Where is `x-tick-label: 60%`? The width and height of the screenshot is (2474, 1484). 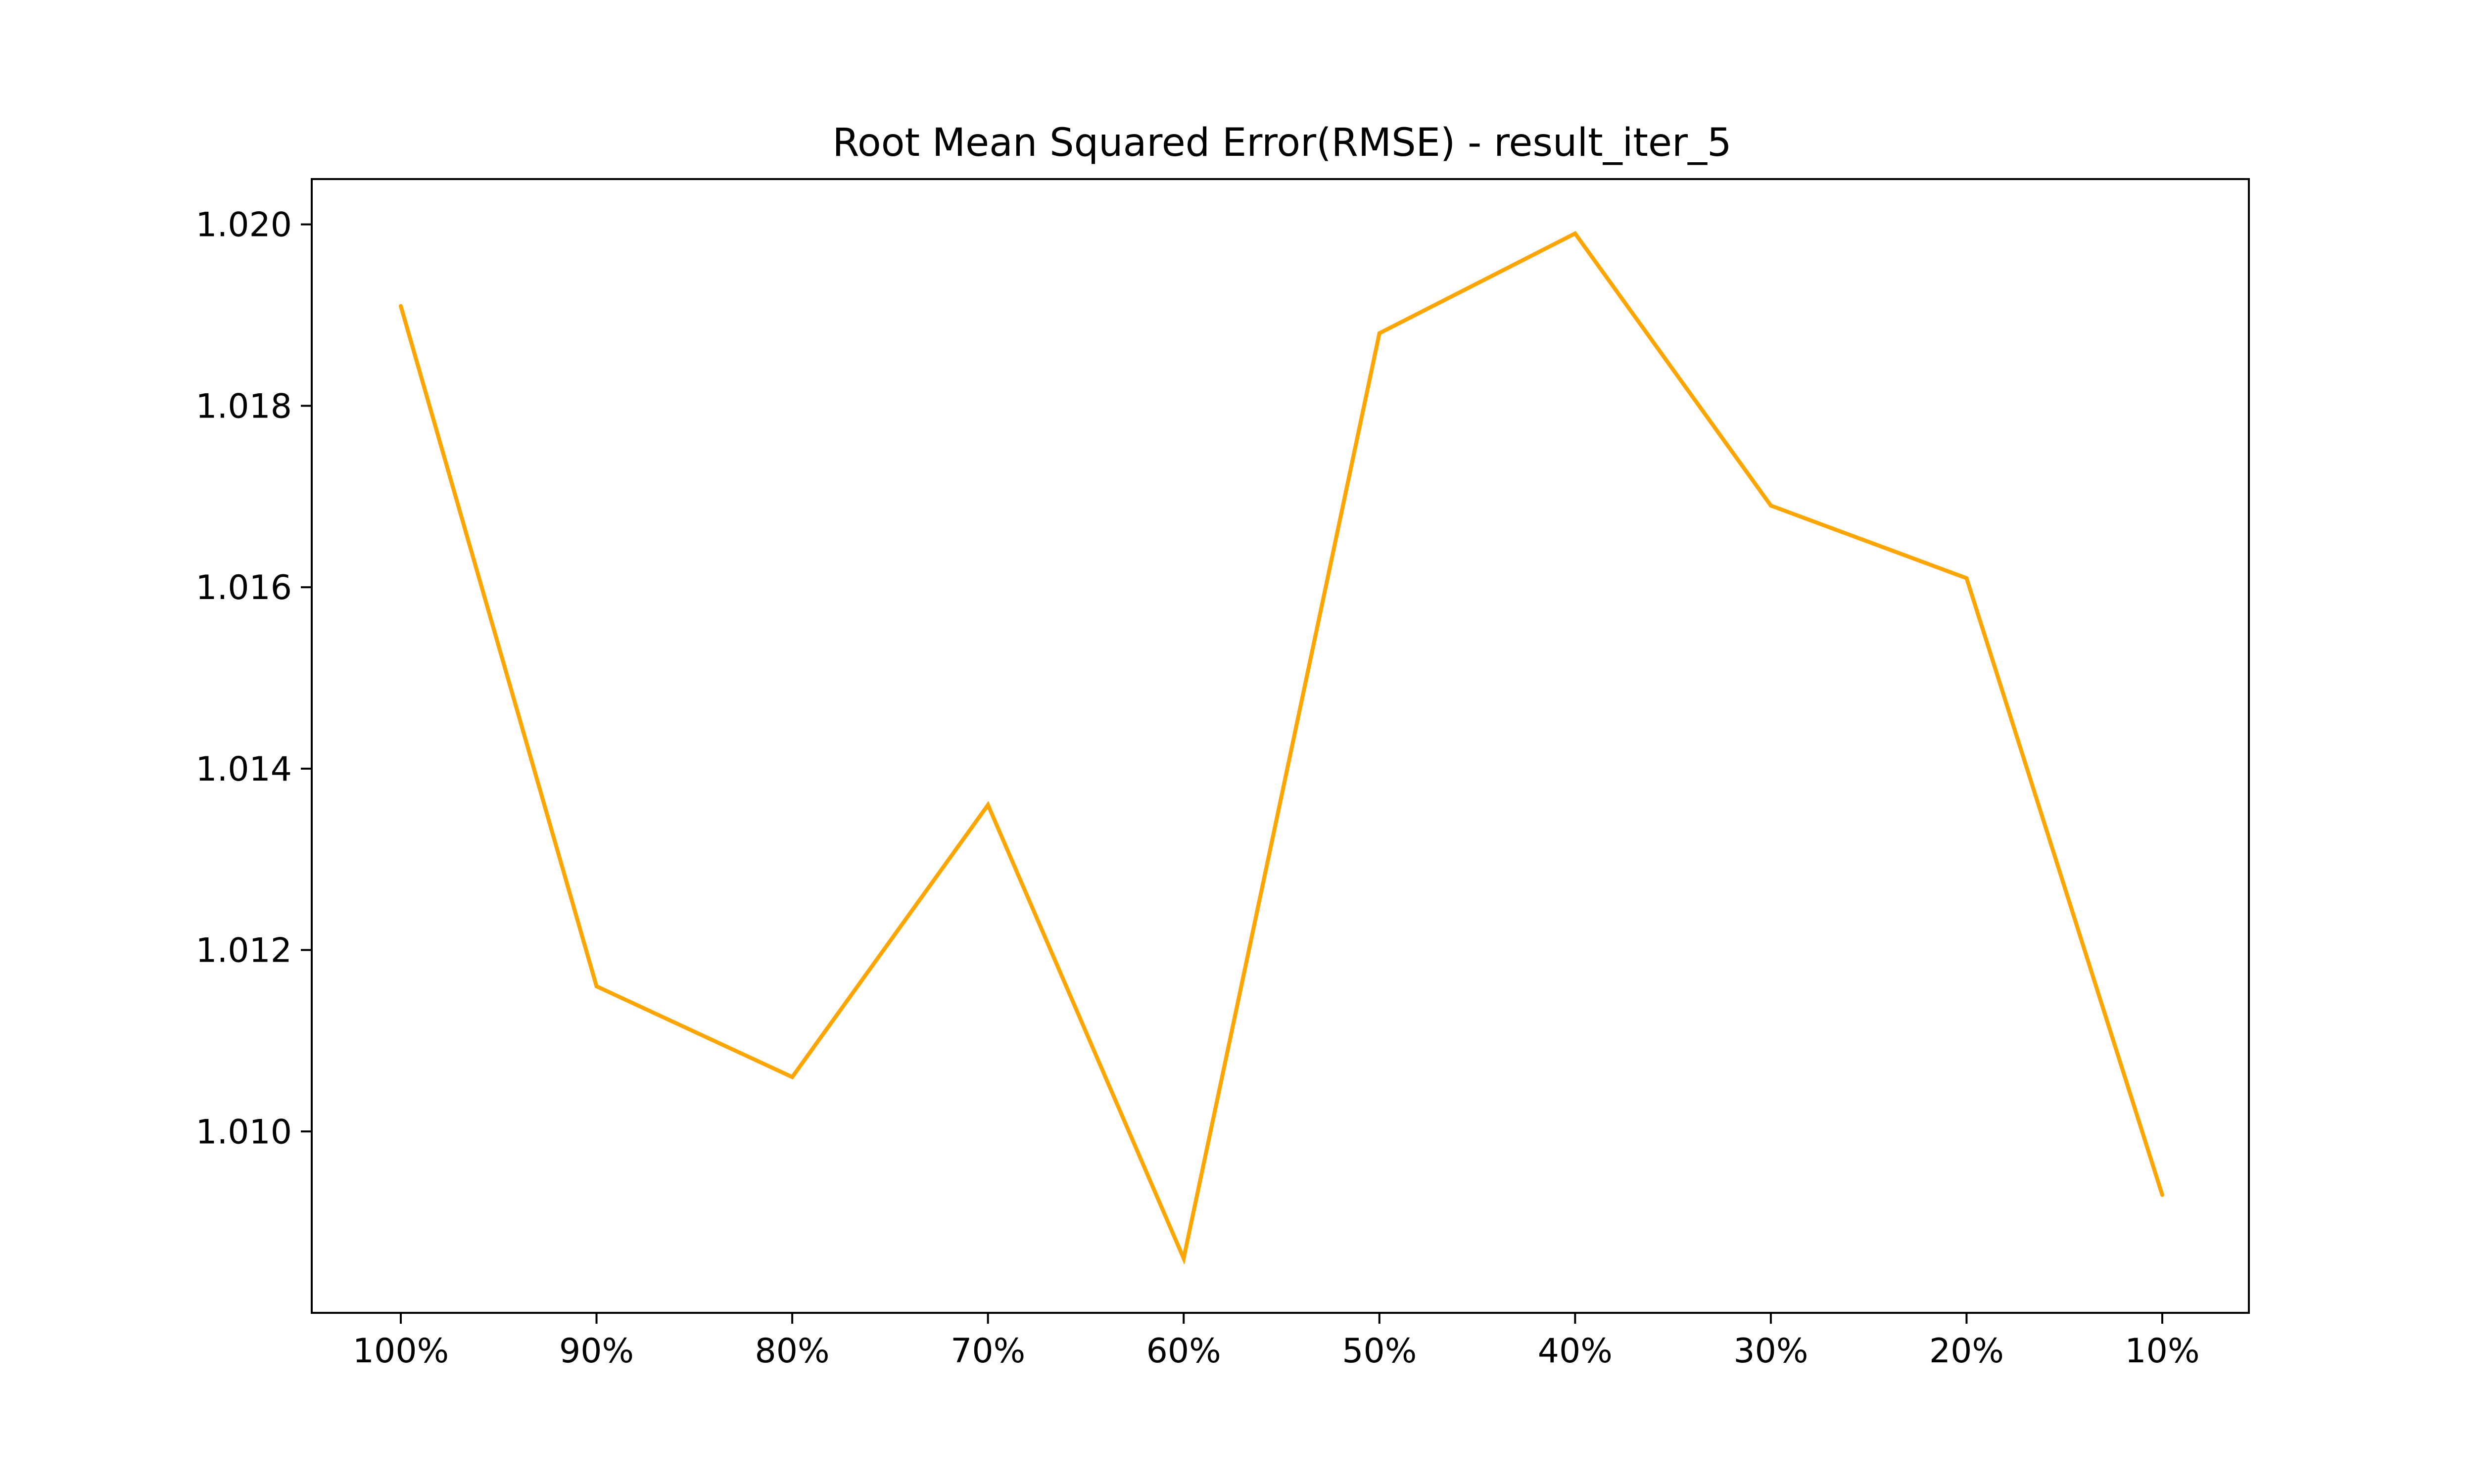 x-tick-label: 60% is located at coordinates (1184, 1351).